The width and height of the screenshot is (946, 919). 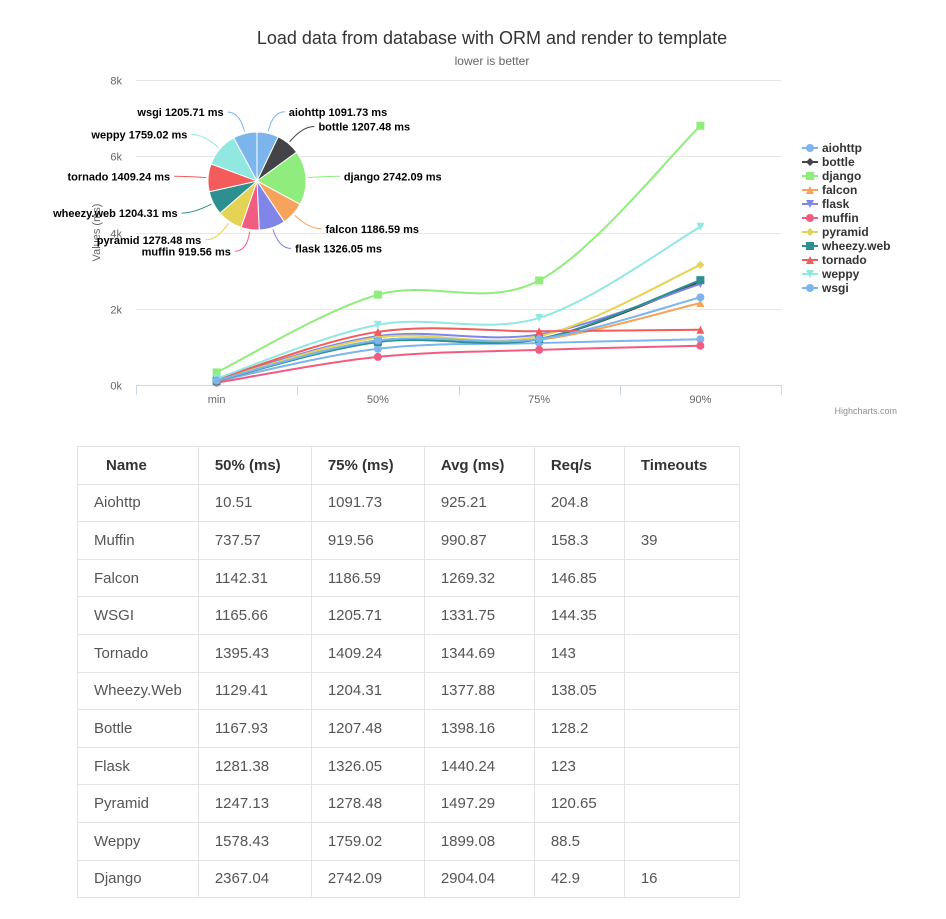 I want to click on legend-item-weppy: weppy, so click(x=831, y=274).